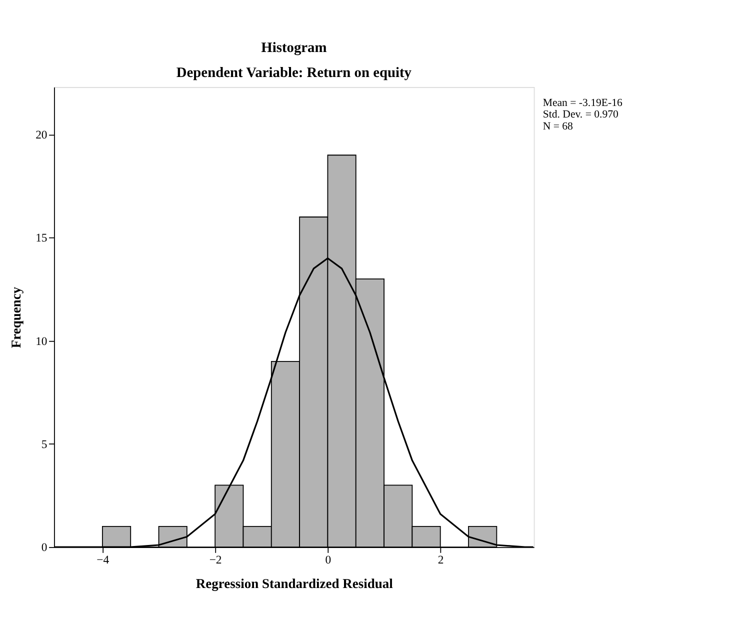 The height and width of the screenshot is (642, 749). What do you see at coordinates (294, 48) in the screenshot?
I see `chart-title: Histogram` at bounding box center [294, 48].